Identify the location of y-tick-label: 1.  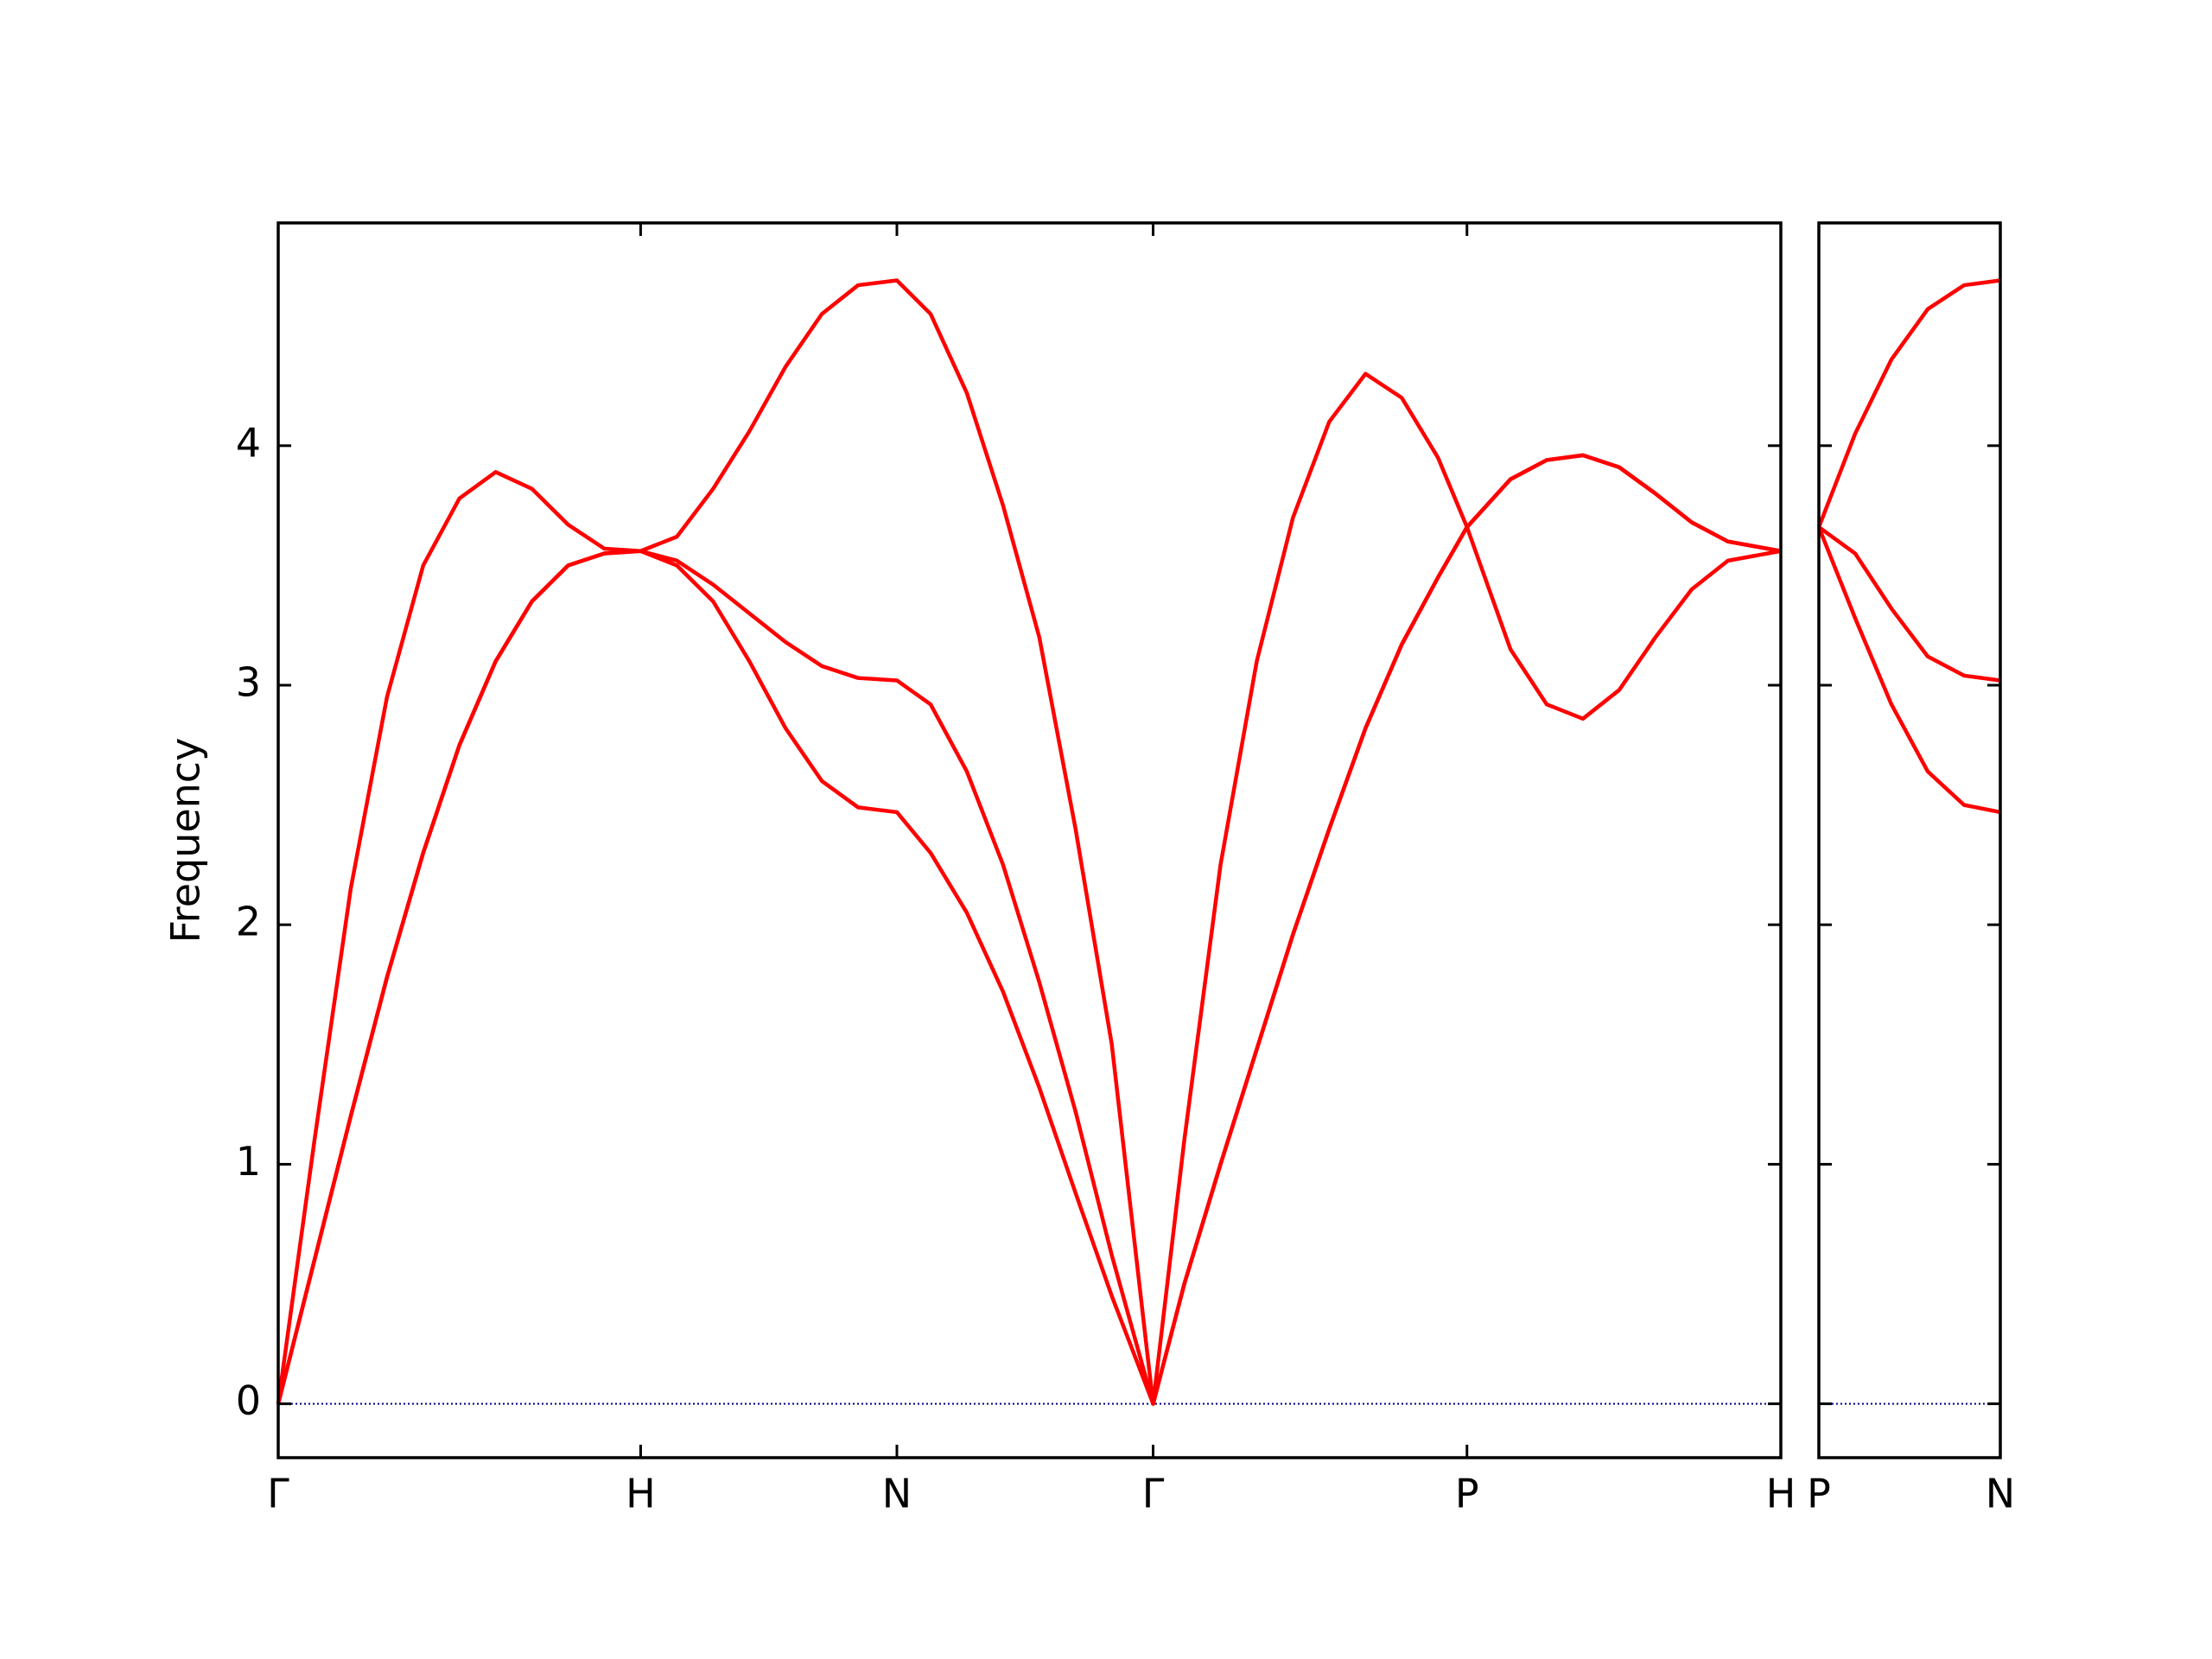
(248, 1161).